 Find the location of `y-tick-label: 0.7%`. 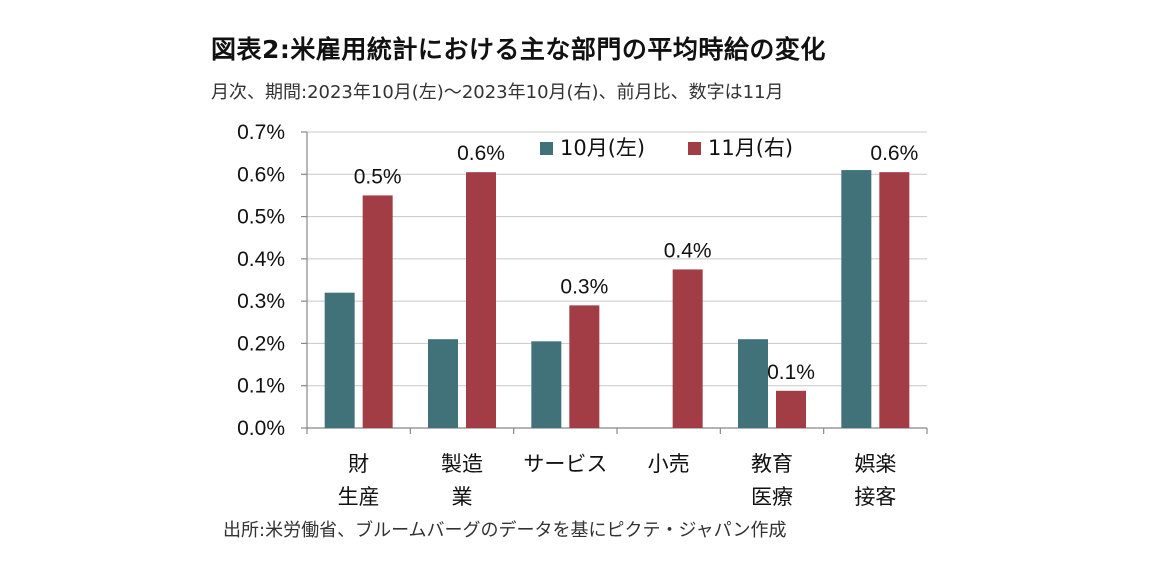

y-tick-label: 0.7% is located at coordinates (261, 132).